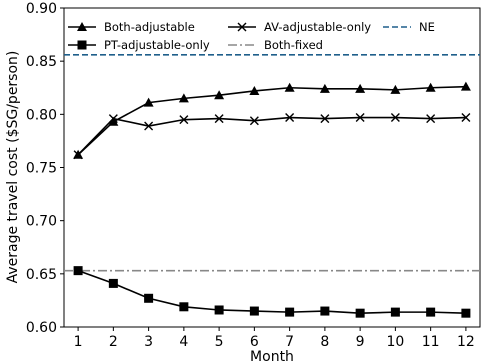  What do you see at coordinates (289, 342) in the screenshot?
I see `x-tick-label: 7` at bounding box center [289, 342].